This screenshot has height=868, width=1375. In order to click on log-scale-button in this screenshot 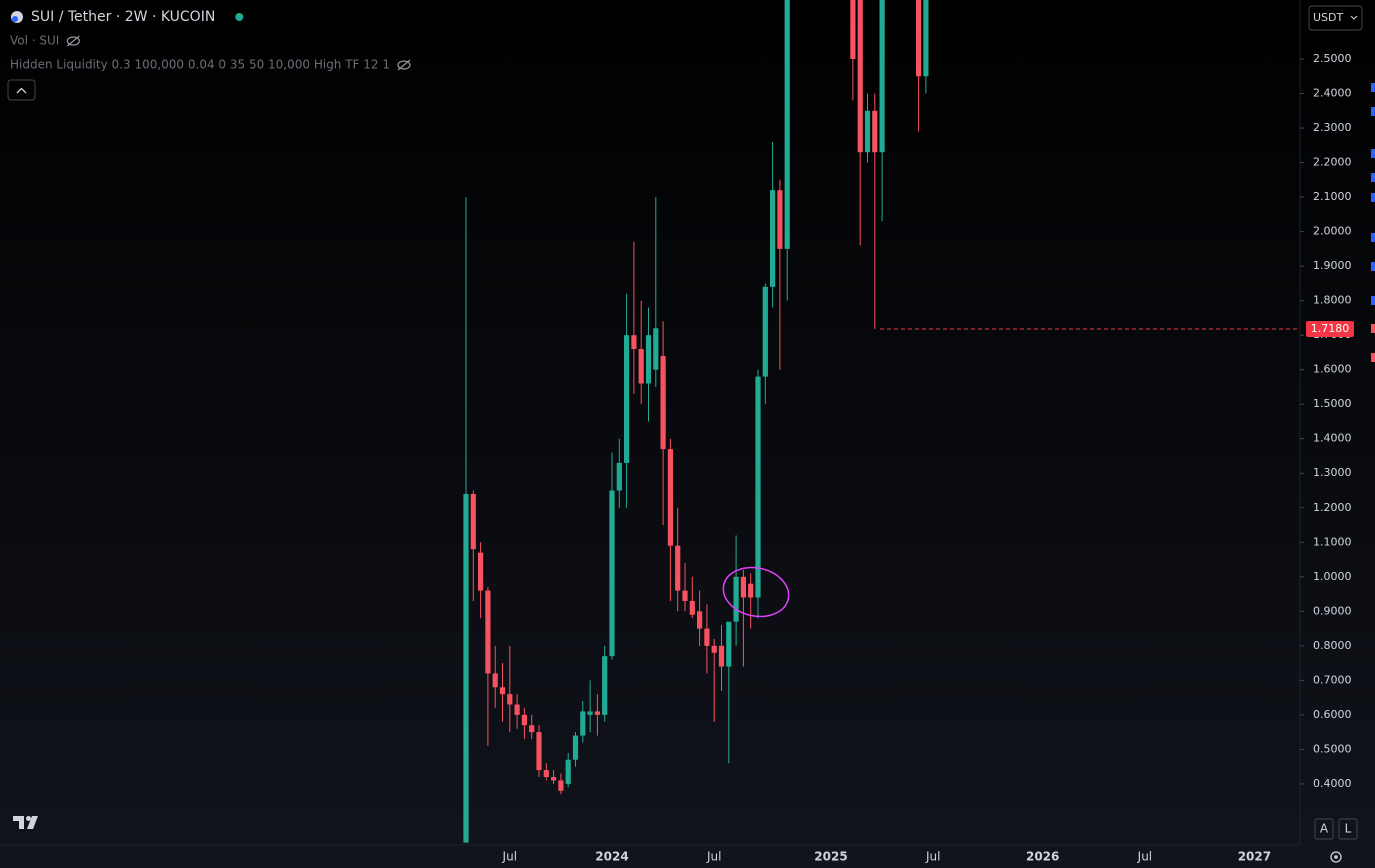, I will do `click(1348, 829)`.